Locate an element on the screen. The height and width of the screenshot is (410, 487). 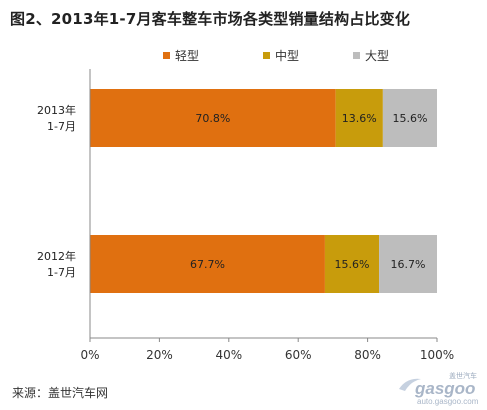
data-label: 13.6% is located at coordinates (359, 118).